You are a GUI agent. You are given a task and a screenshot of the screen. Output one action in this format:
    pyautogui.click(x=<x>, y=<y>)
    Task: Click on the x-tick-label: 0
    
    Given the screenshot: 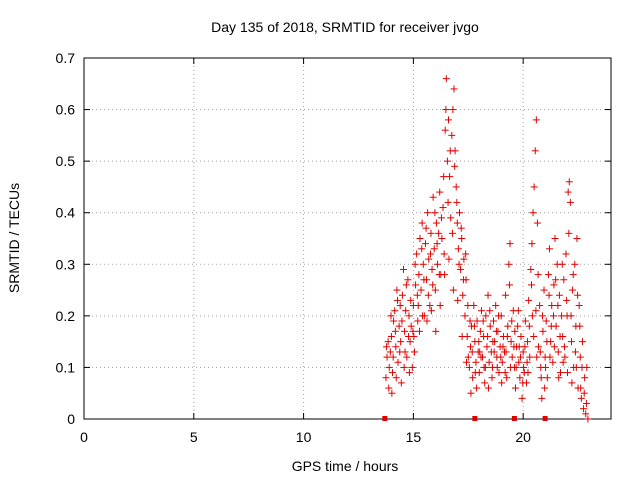 What is the action you would take?
    pyautogui.click(x=84, y=437)
    